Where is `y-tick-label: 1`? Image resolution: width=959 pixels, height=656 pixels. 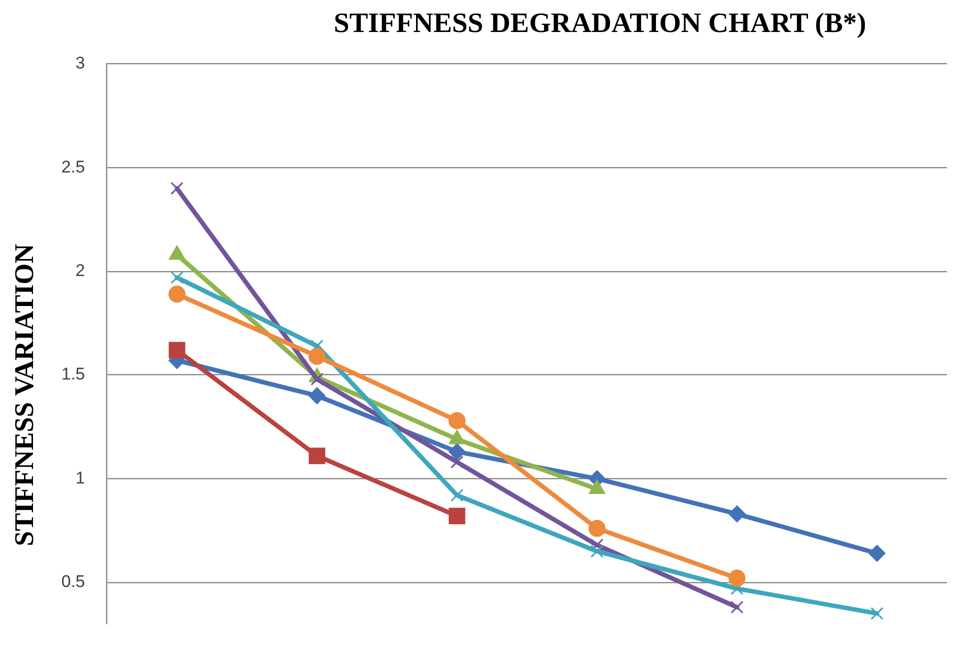
y-tick-label: 1 is located at coordinates (80, 478).